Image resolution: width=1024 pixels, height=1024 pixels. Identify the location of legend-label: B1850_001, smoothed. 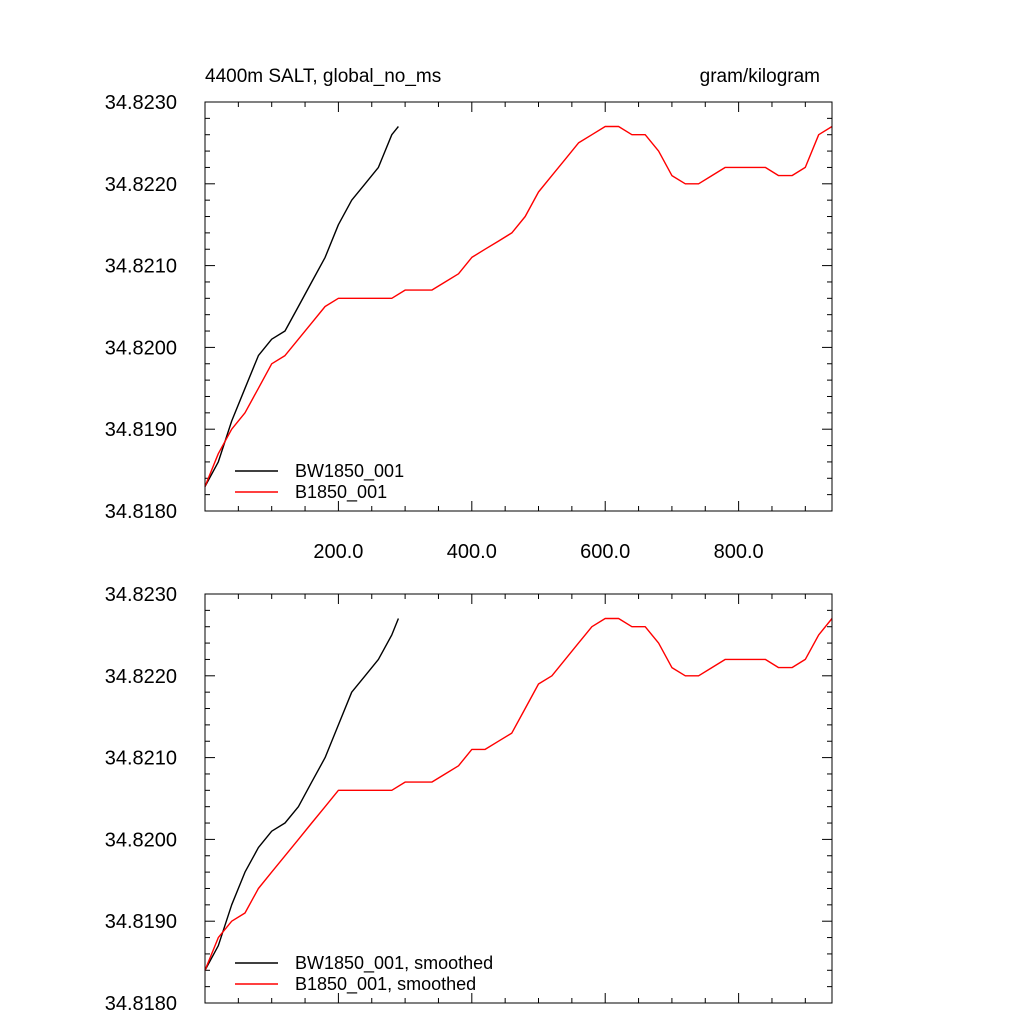
(385, 984).